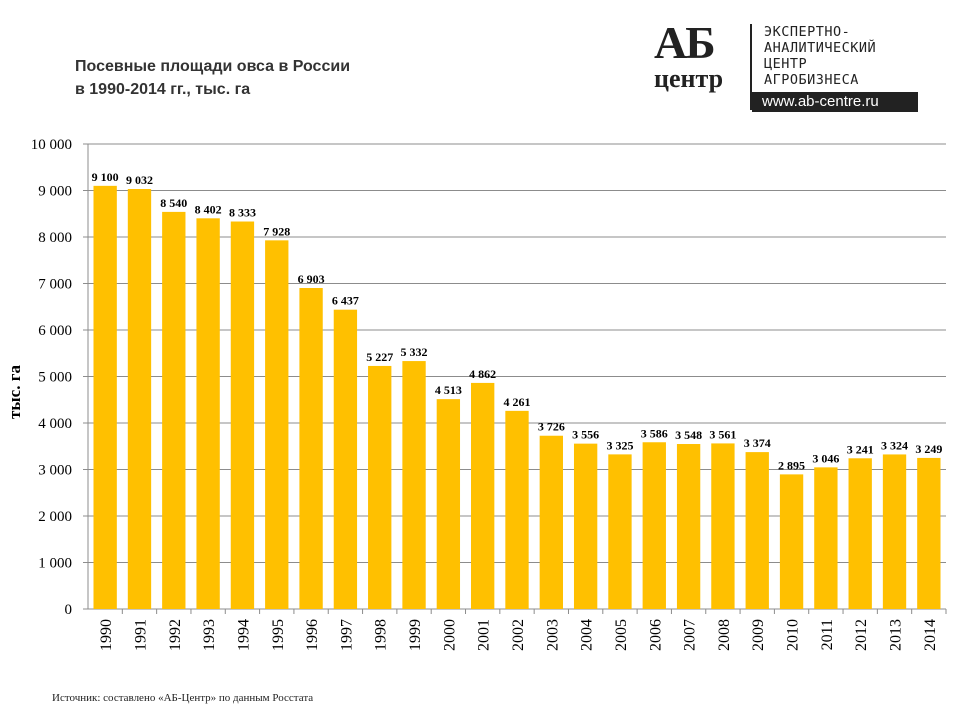  I want to click on logo-line: ЦЕНТР, so click(786, 64).